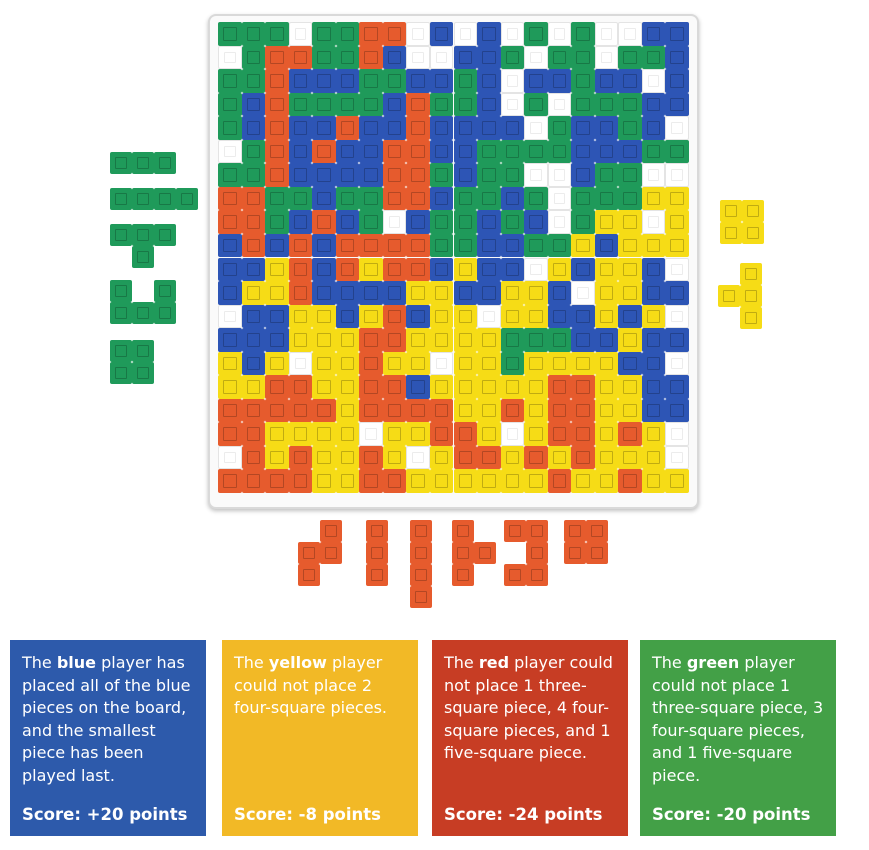  I want to click on green-piece-square, so click(165, 199).